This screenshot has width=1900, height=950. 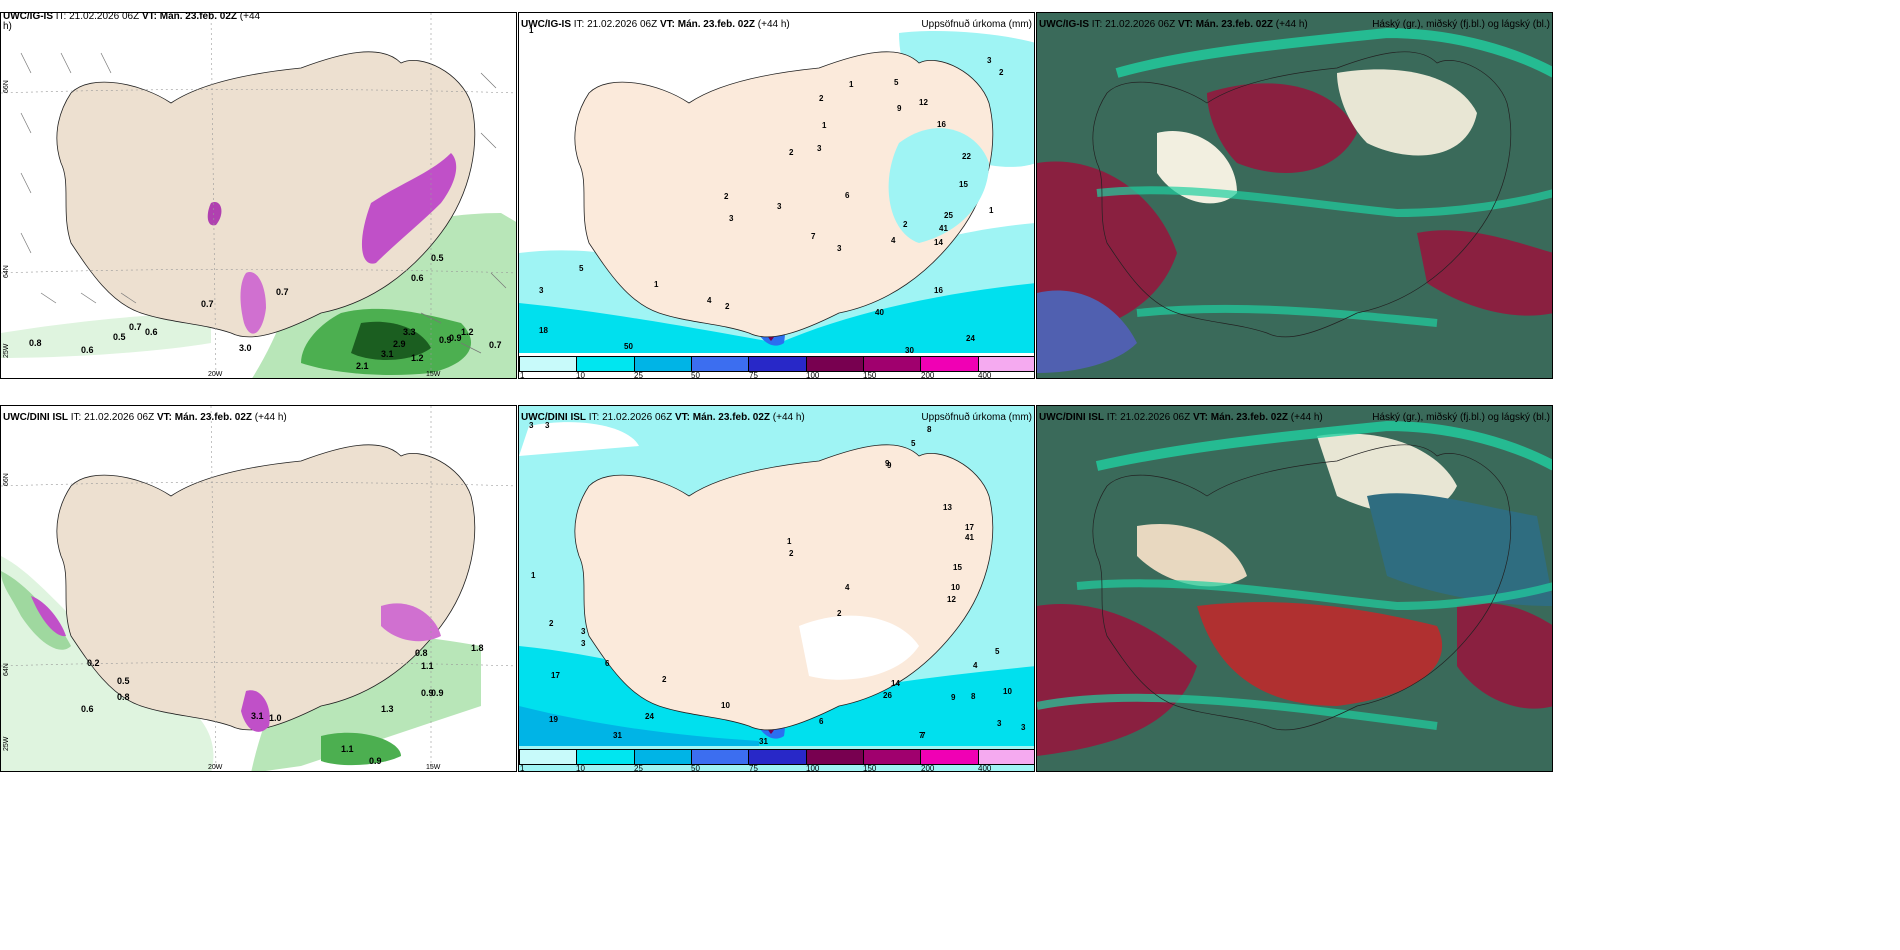 What do you see at coordinates (1071, 417) in the screenshot?
I see `br-model: UWC/DINI ISL` at bounding box center [1071, 417].